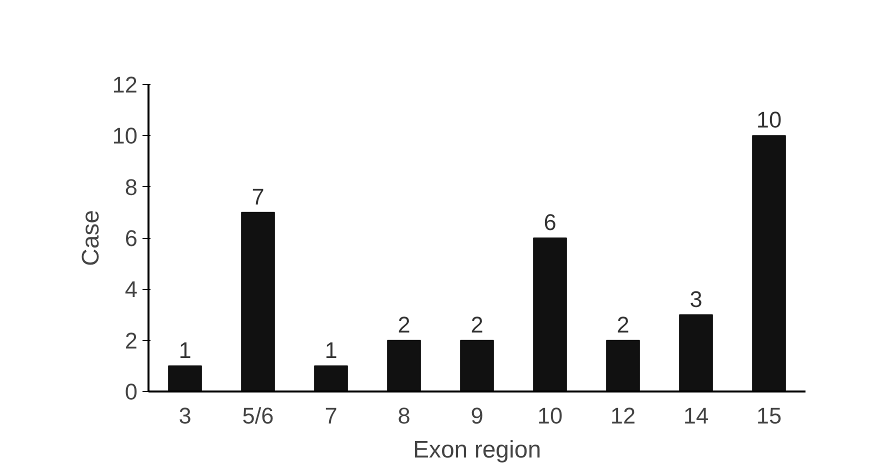 The width and height of the screenshot is (870, 466). What do you see at coordinates (131, 238) in the screenshot?
I see `y-tick-label: 6` at bounding box center [131, 238].